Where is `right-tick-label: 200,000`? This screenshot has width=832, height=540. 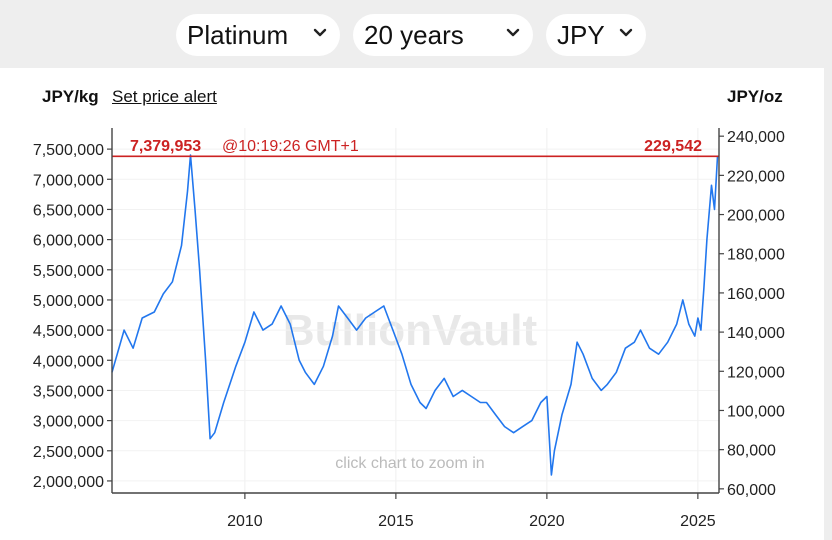 right-tick-label: 200,000 is located at coordinates (756, 216).